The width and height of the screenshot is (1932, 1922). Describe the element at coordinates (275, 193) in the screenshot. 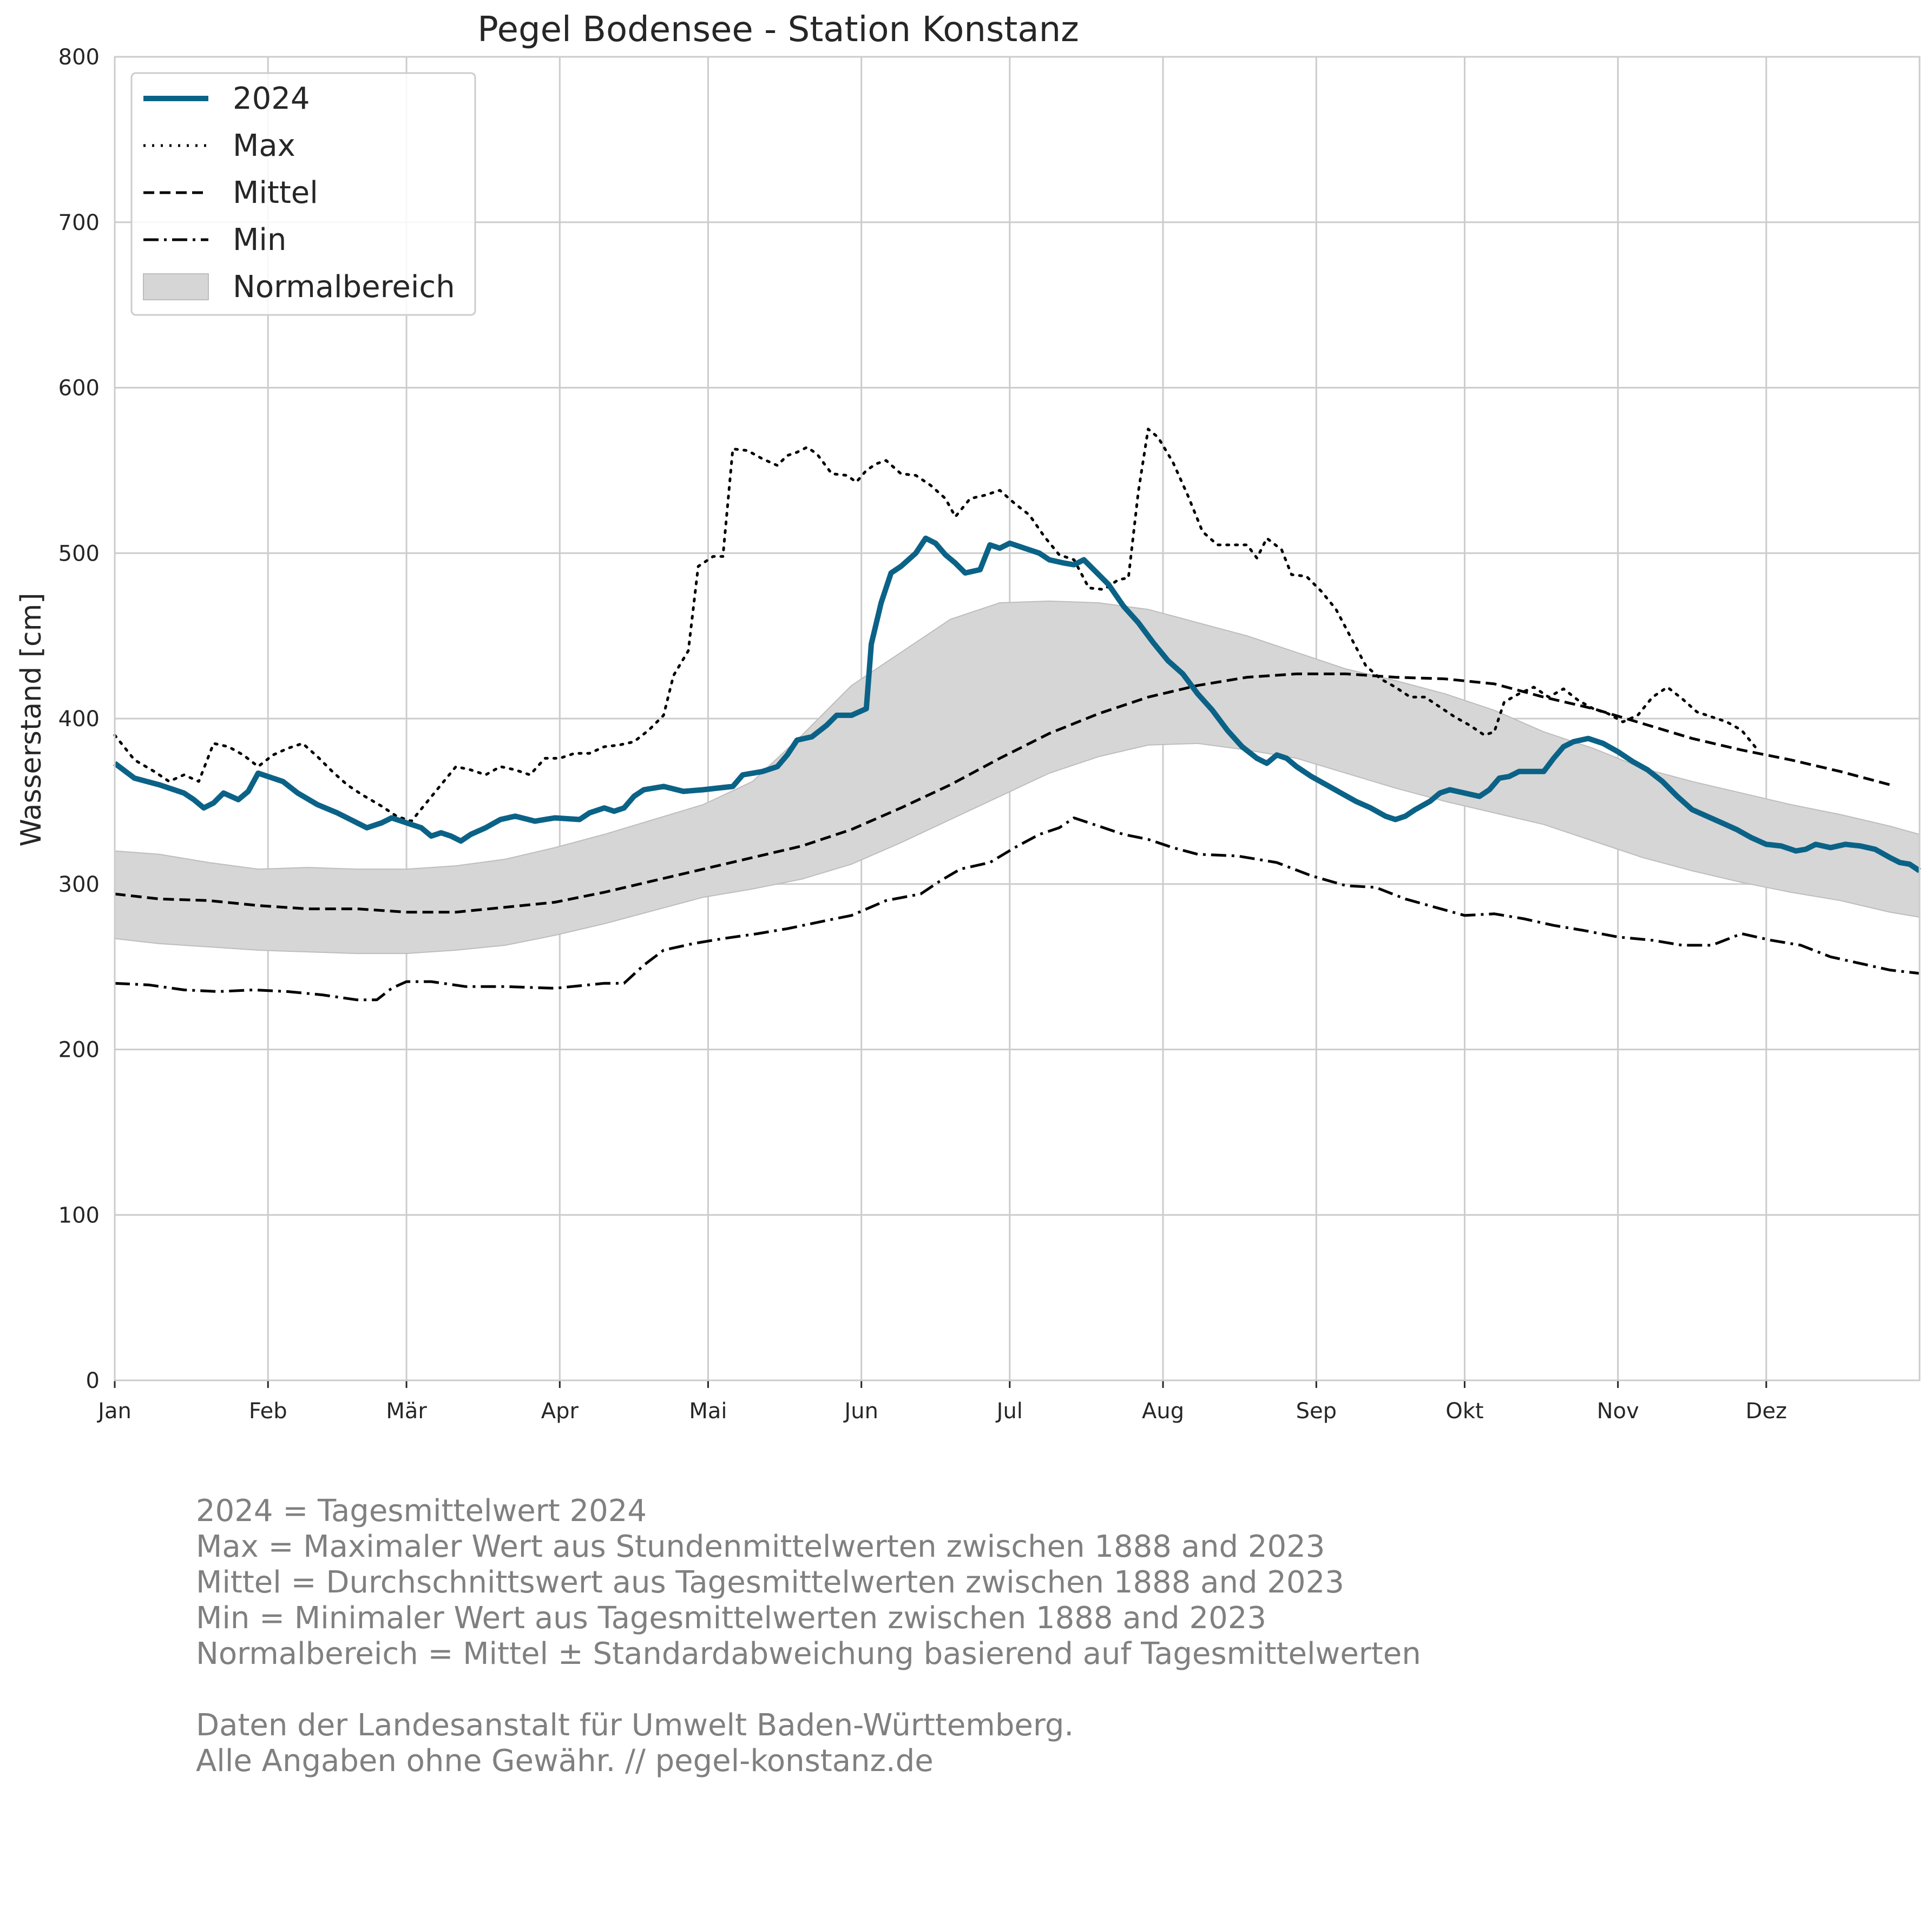

I see `legend-label-mittel: Mittel` at that location.